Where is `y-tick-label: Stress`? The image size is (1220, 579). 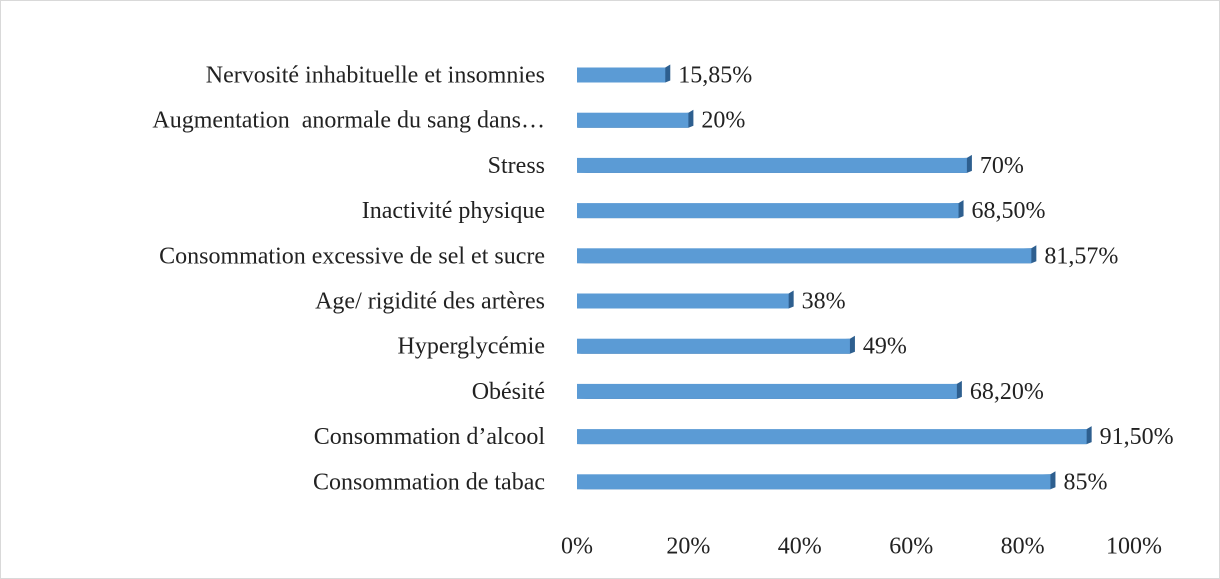
y-tick-label: Stress is located at coordinates (516, 166).